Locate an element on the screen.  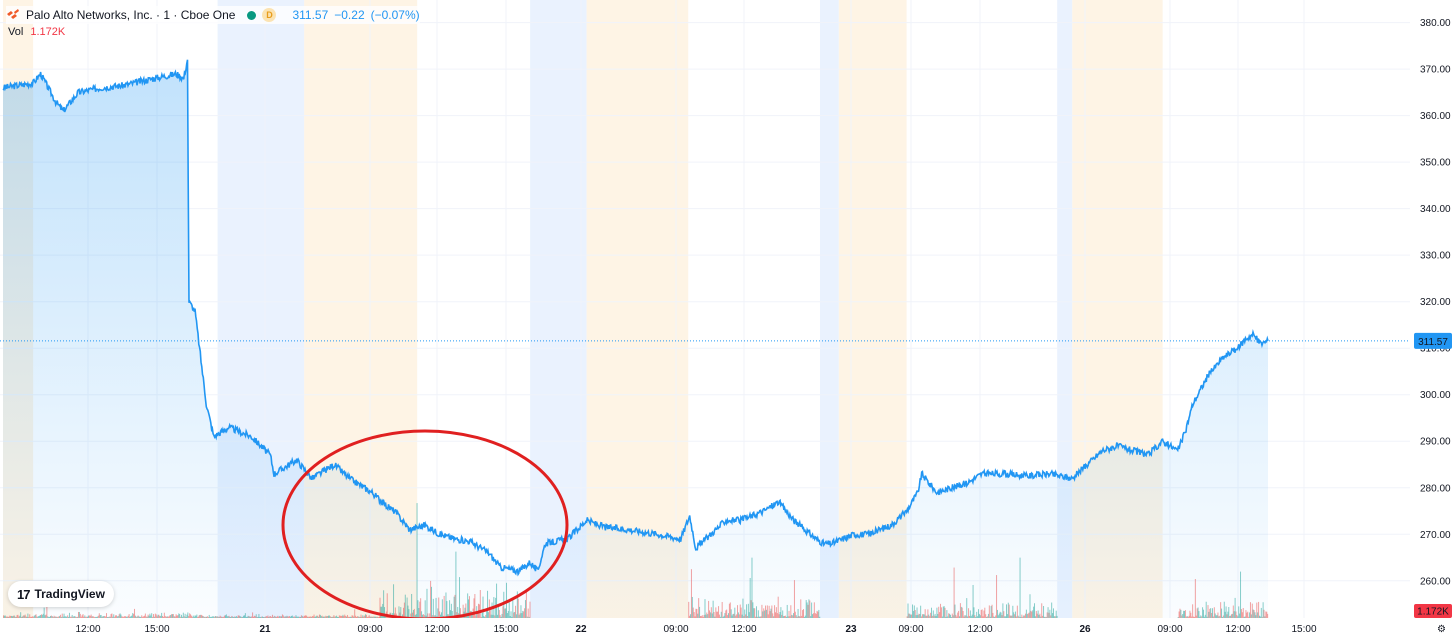
price-tick-label: 340.00 is located at coordinates (1435, 209).